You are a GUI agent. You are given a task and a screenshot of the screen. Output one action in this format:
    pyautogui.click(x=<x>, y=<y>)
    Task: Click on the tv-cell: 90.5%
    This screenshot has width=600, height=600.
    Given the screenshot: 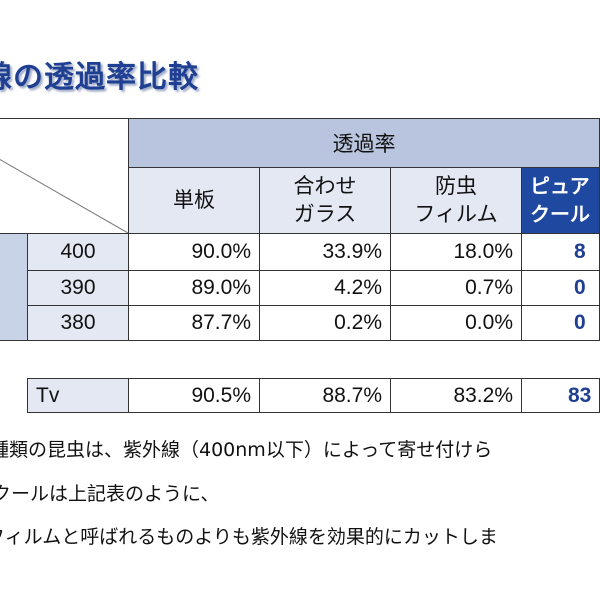 What is the action you would take?
    pyautogui.click(x=194, y=395)
    